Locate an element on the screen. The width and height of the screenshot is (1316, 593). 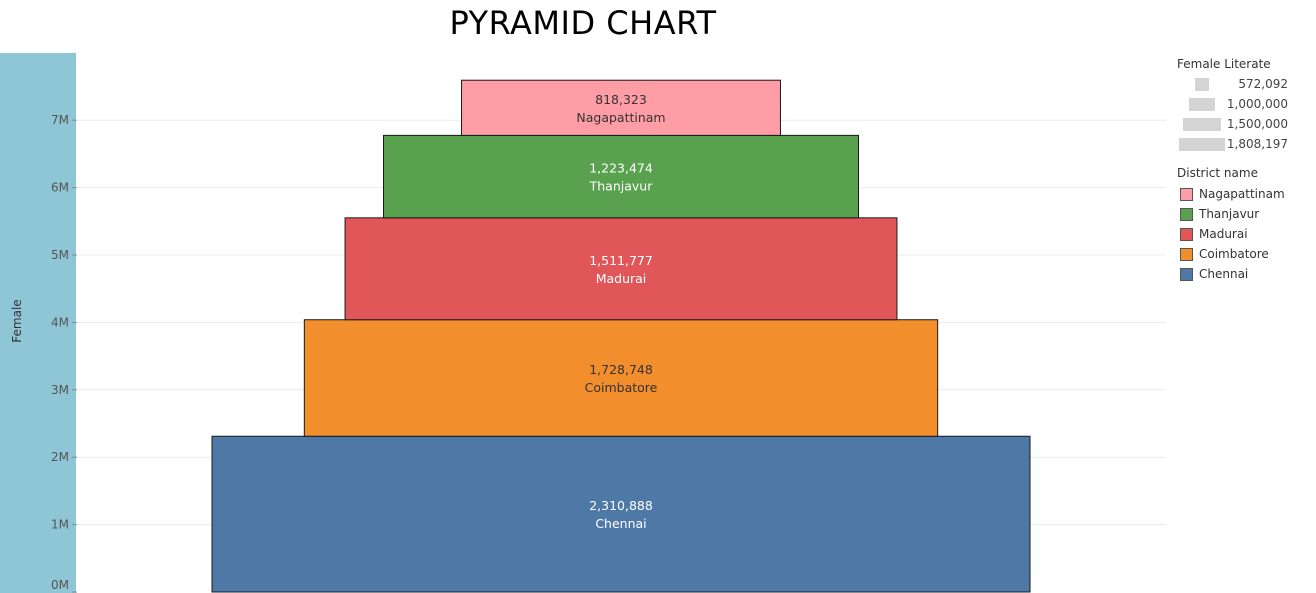
bar-coimbatore: 1,728,748 Coimbatore is located at coordinates (621, 378).